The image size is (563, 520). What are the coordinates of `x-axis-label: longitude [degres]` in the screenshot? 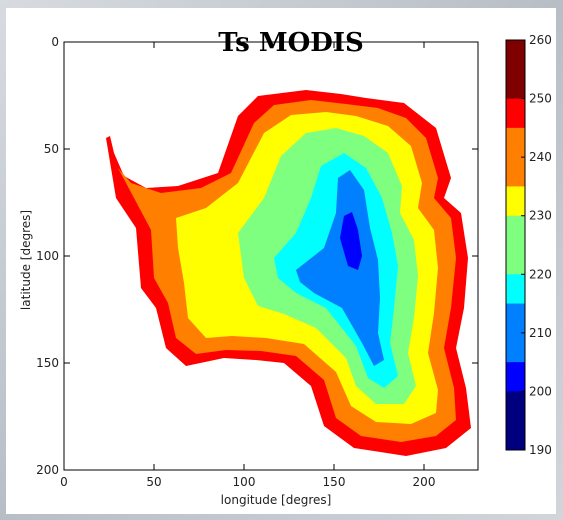 It's located at (276, 500).